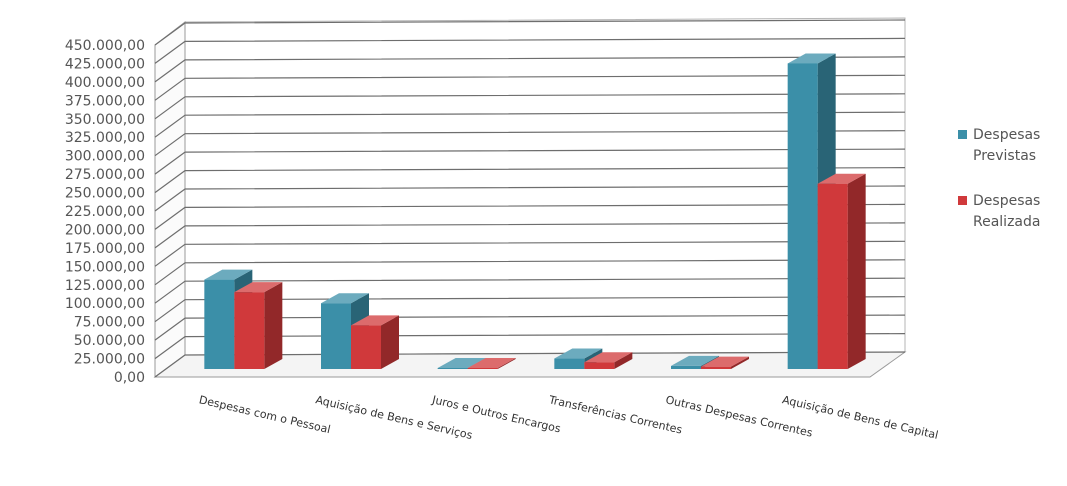 The image size is (1067, 486). Describe the element at coordinates (265, 414) in the screenshot. I see `x-category-label: Despesas com o Pessoal` at that location.